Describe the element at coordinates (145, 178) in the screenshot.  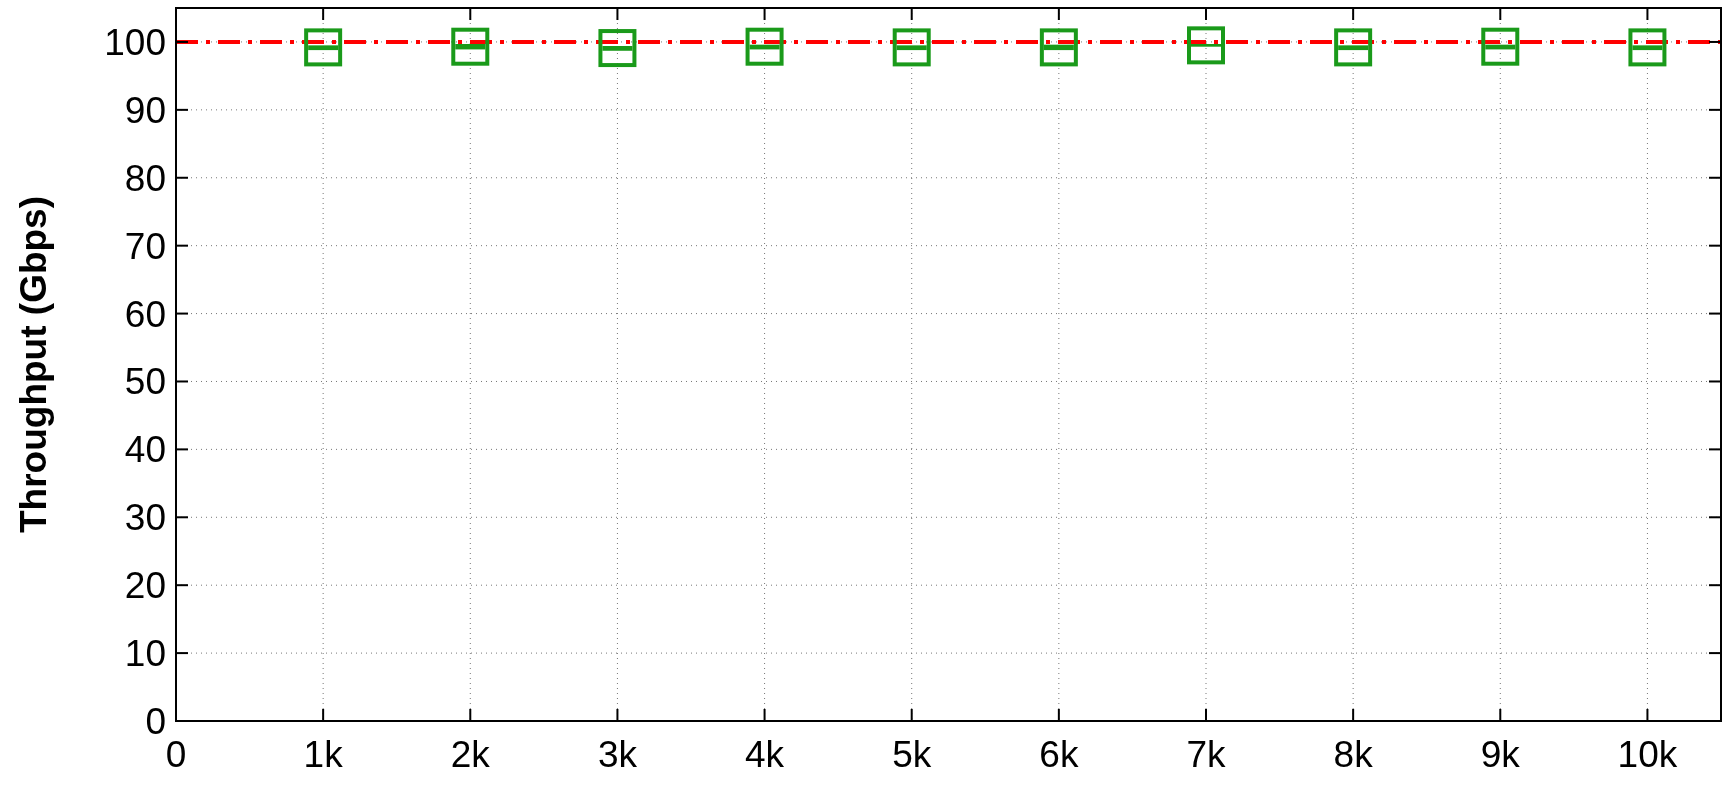
I see `y-tick-label: 80` at that location.